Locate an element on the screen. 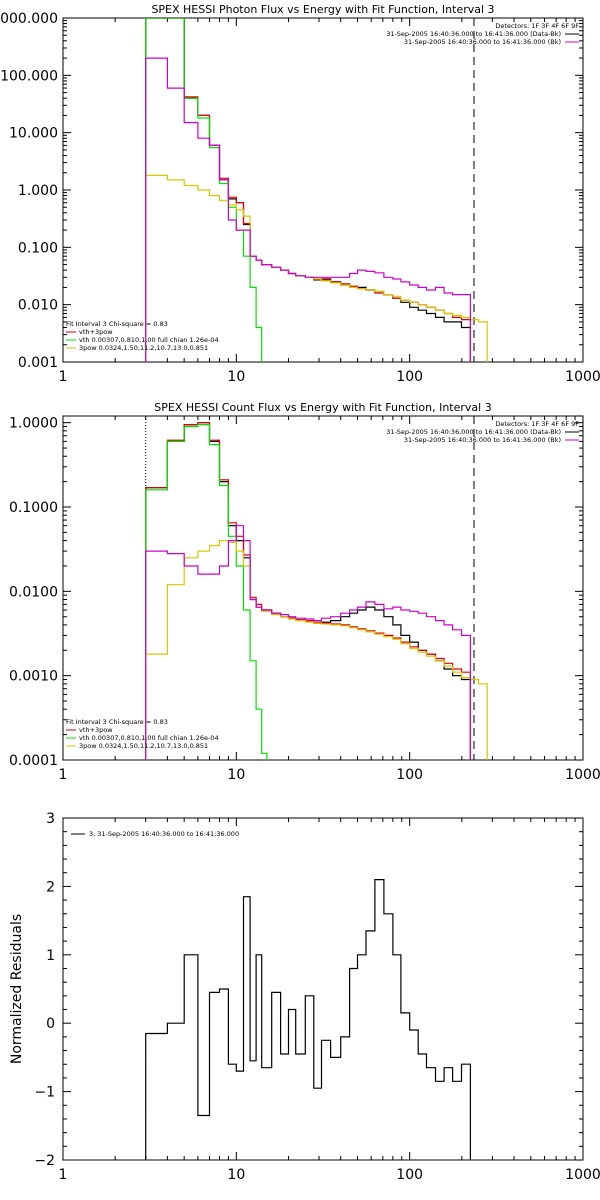  y-tick-label: 0.0010 is located at coordinates (33, 677).